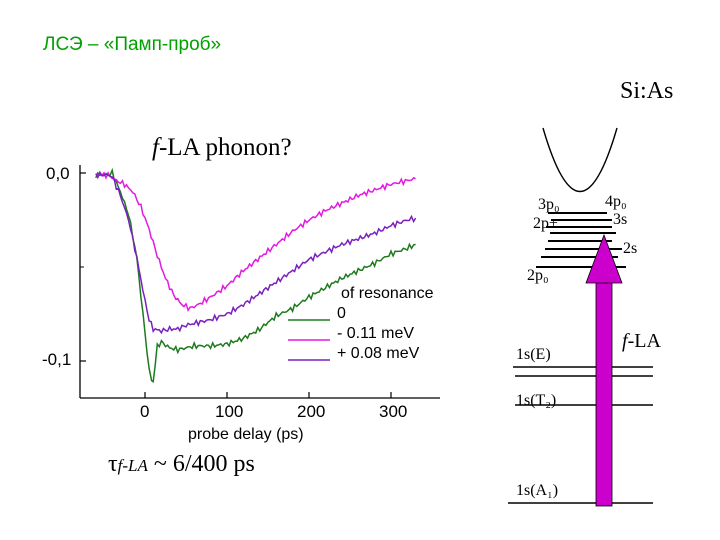 Image resolution: width=720 pixels, height=540 pixels. What do you see at coordinates (545, 223) in the screenshot?
I see `level-label-2p-pm: 2p±` at bounding box center [545, 223].